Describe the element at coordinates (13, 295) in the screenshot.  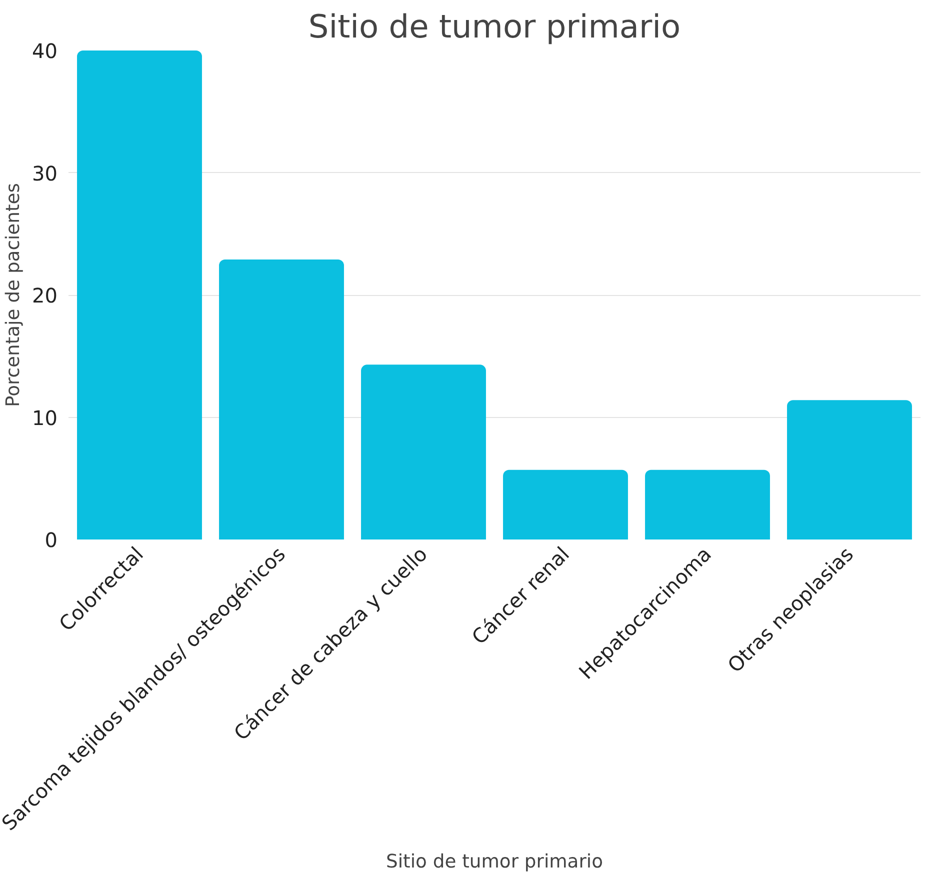
I see `y-axis-title: Porcentaje de pacientes` at that location.